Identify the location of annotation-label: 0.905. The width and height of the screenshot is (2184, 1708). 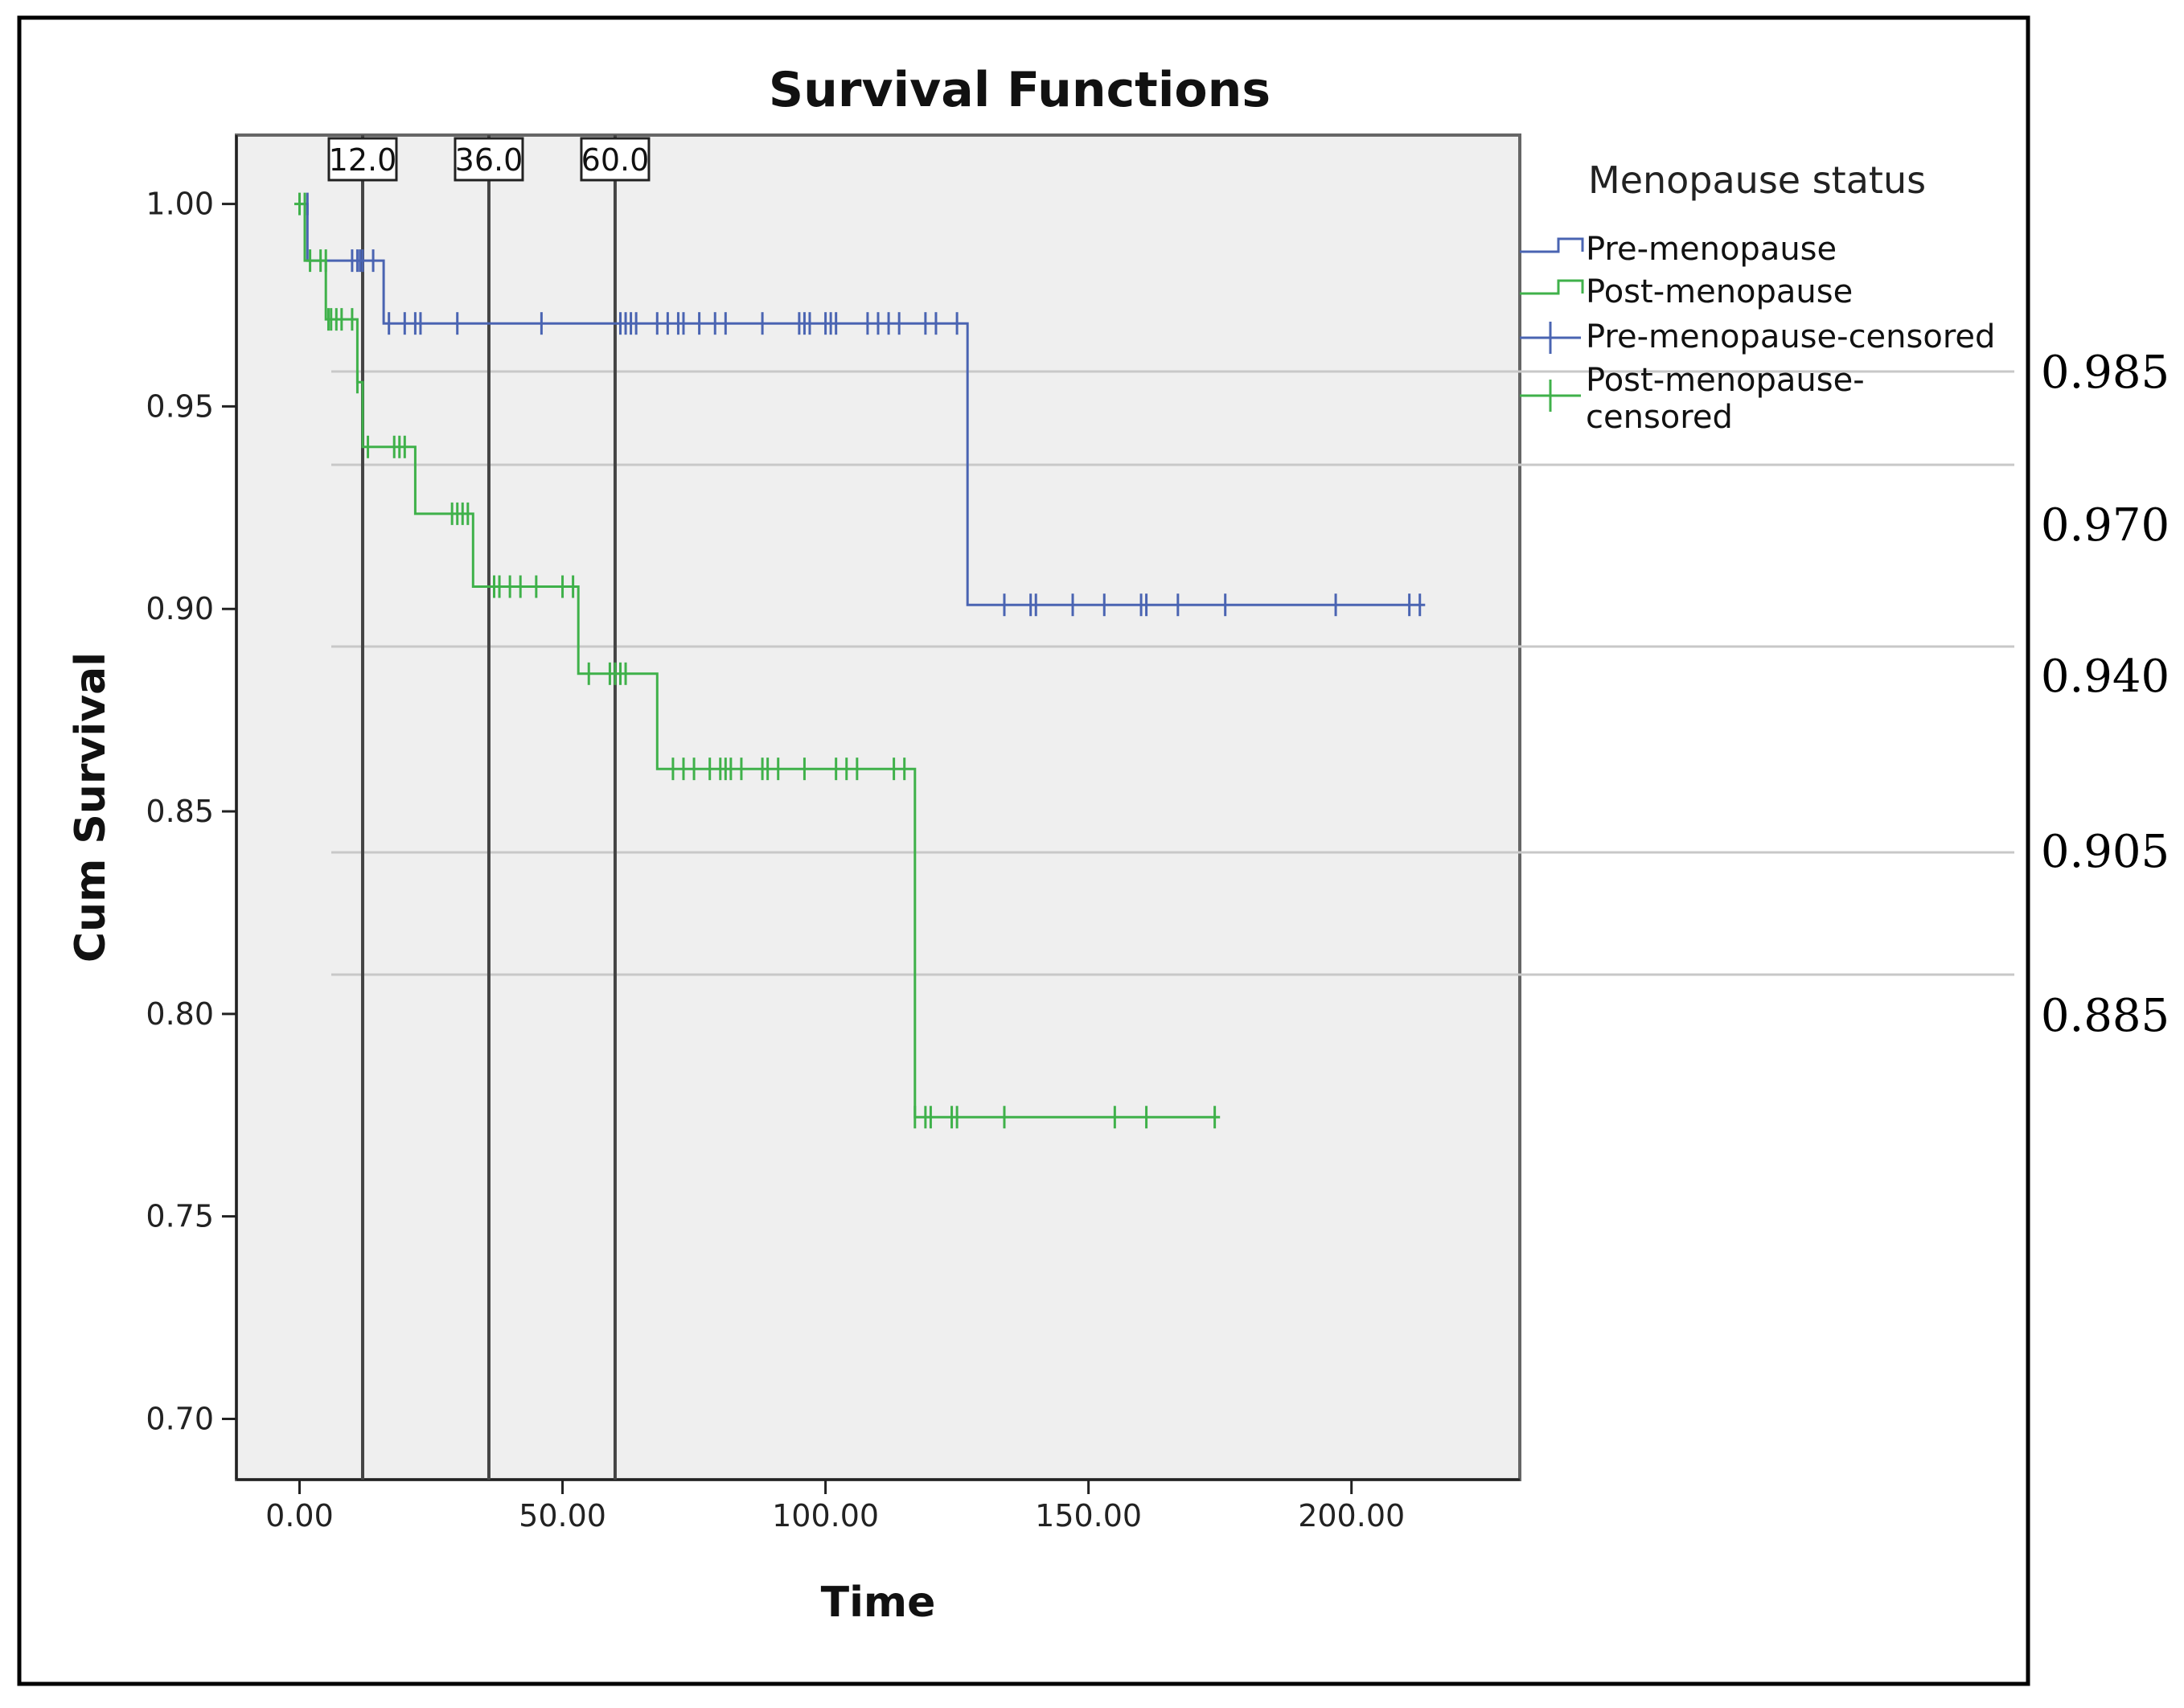
(2105, 852).